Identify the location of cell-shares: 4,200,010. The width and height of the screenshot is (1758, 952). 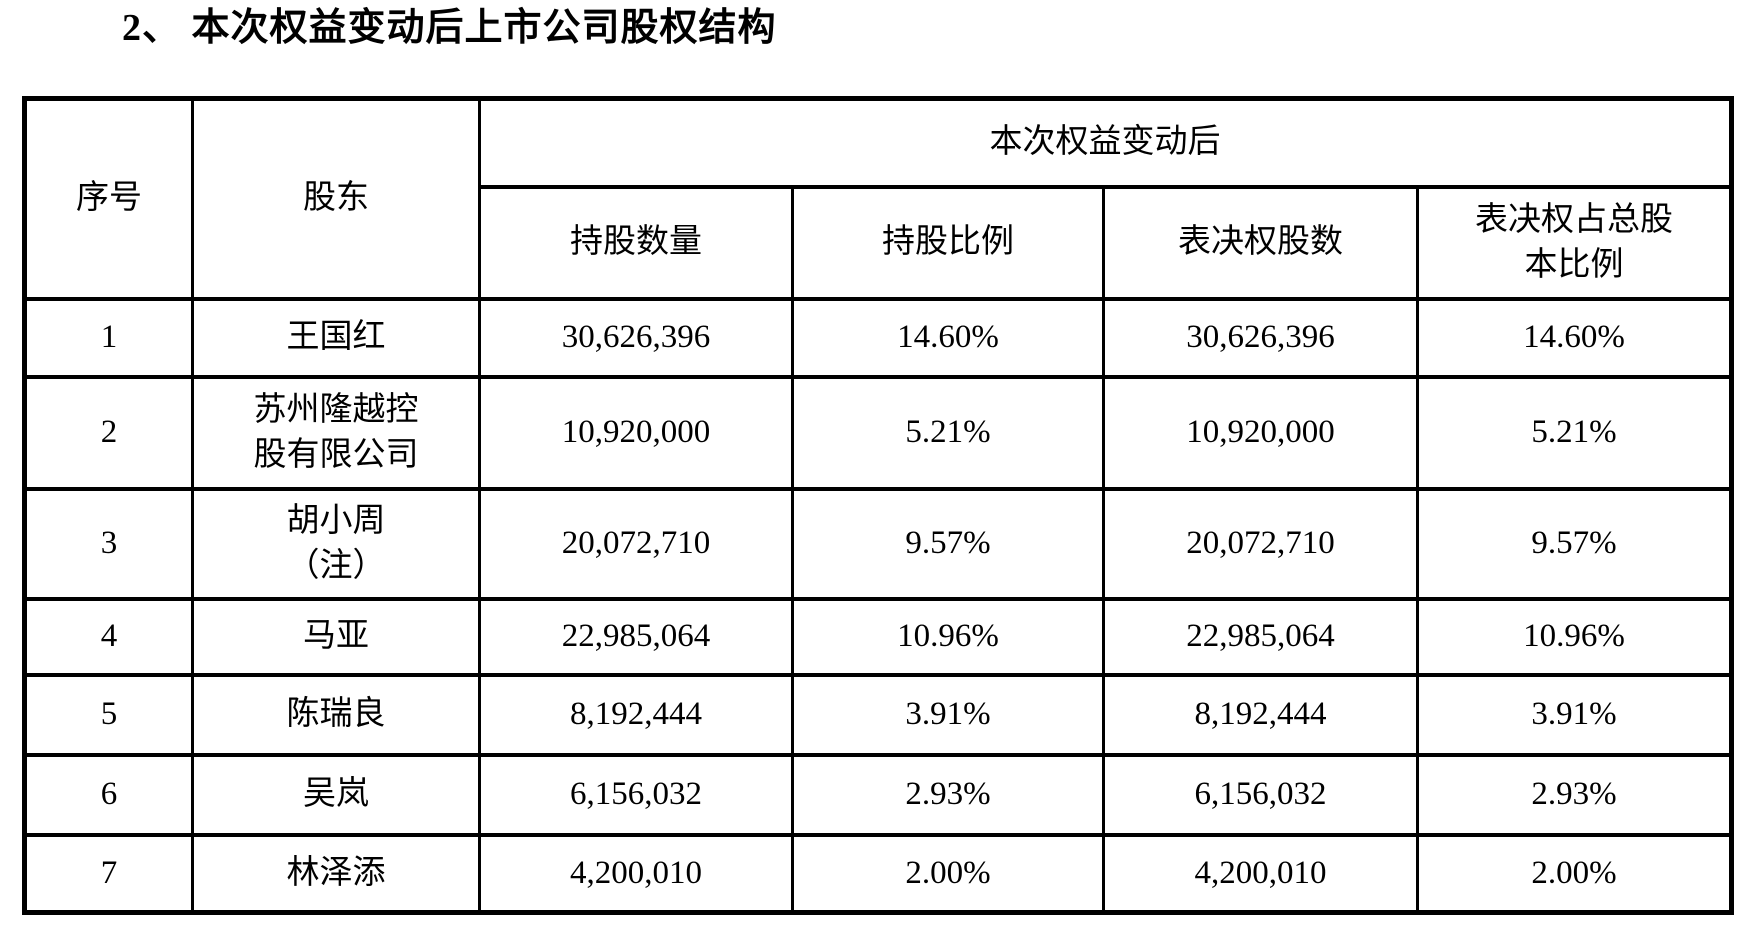
(636, 873).